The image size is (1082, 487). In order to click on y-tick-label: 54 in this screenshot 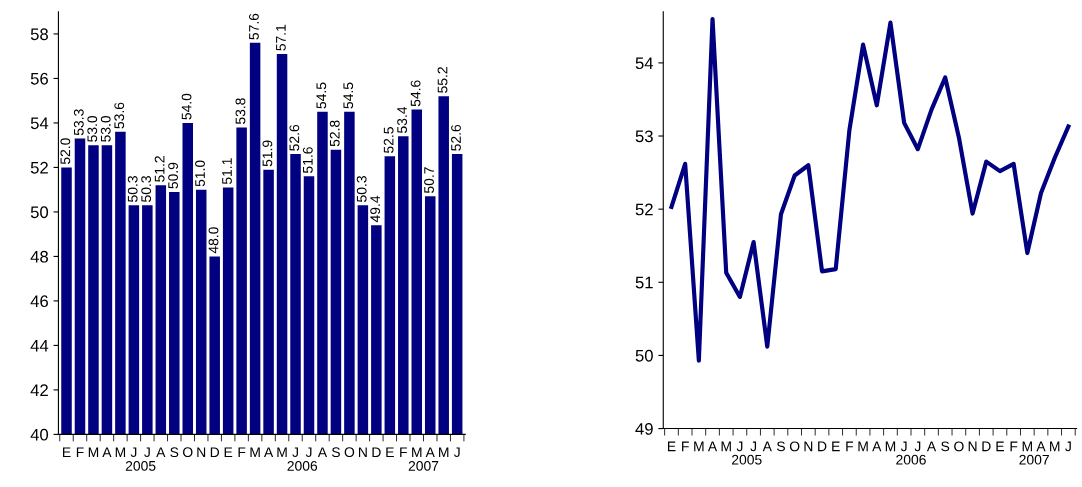, I will do `click(39, 123)`.